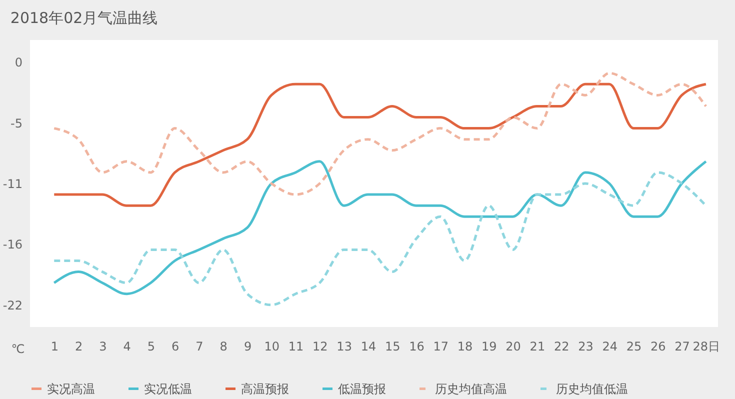 The height and width of the screenshot is (399, 735). Describe the element at coordinates (84, 18) in the screenshot. I see `chart-title: 2018年02月气温曲线` at that location.